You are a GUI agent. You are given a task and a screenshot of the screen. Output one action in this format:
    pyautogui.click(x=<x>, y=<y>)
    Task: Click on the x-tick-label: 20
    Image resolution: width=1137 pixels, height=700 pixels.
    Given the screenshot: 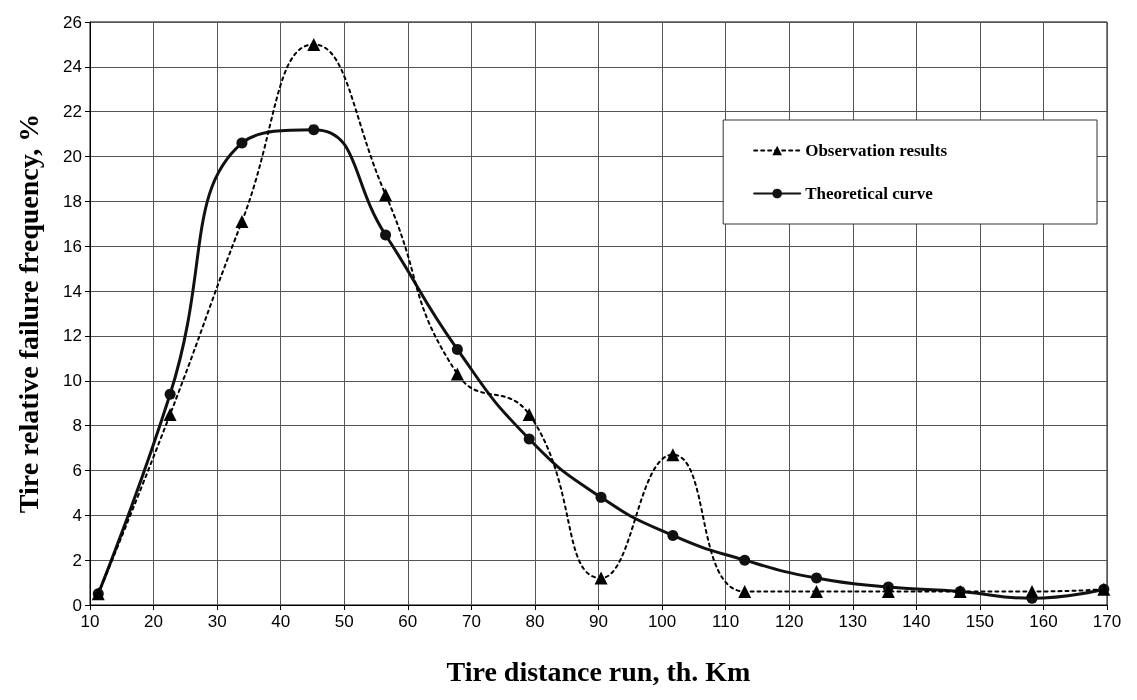 What is the action you would take?
    pyautogui.click(x=154, y=621)
    